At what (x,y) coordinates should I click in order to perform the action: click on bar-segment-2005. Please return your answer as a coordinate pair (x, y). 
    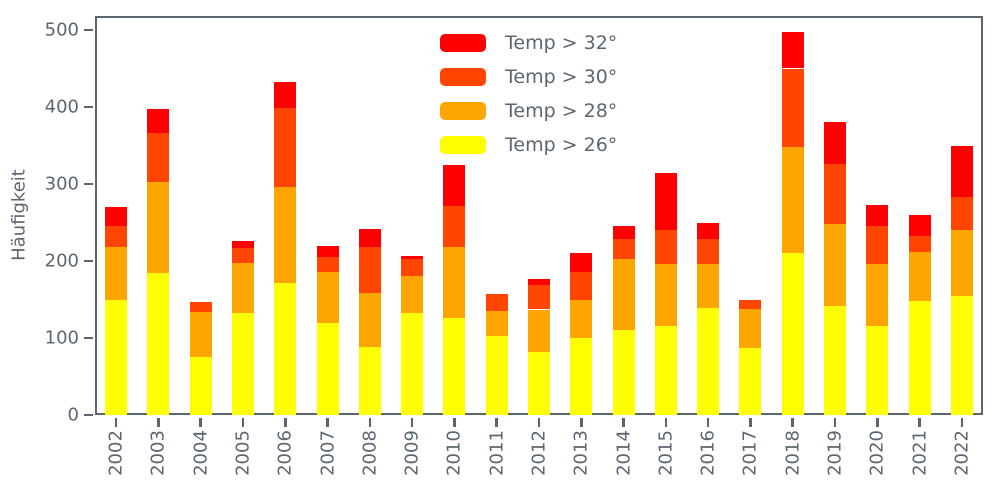
    Looking at the image, I should click on (243, 244).